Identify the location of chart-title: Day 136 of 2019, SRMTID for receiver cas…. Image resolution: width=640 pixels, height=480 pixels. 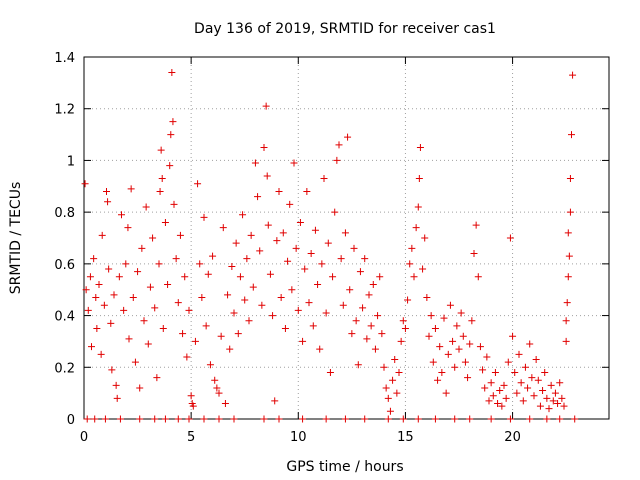
(345, 29).